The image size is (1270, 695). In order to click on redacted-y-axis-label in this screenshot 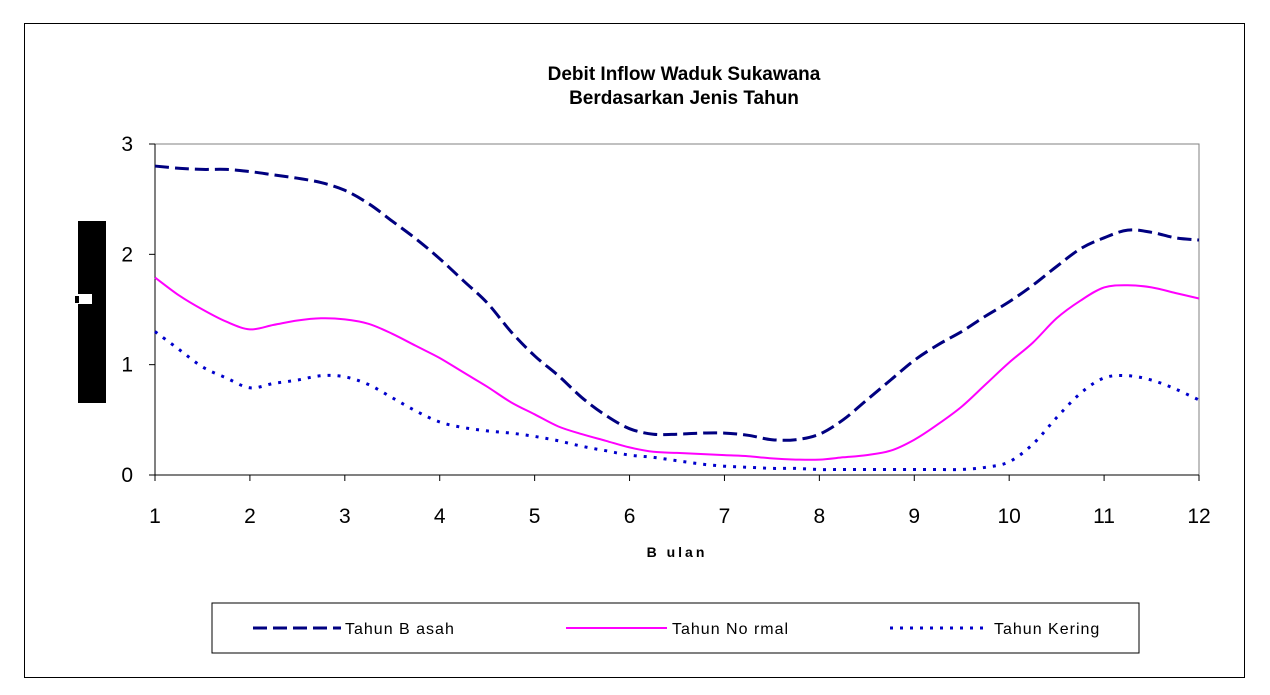, I will do `click(92, 312)`.